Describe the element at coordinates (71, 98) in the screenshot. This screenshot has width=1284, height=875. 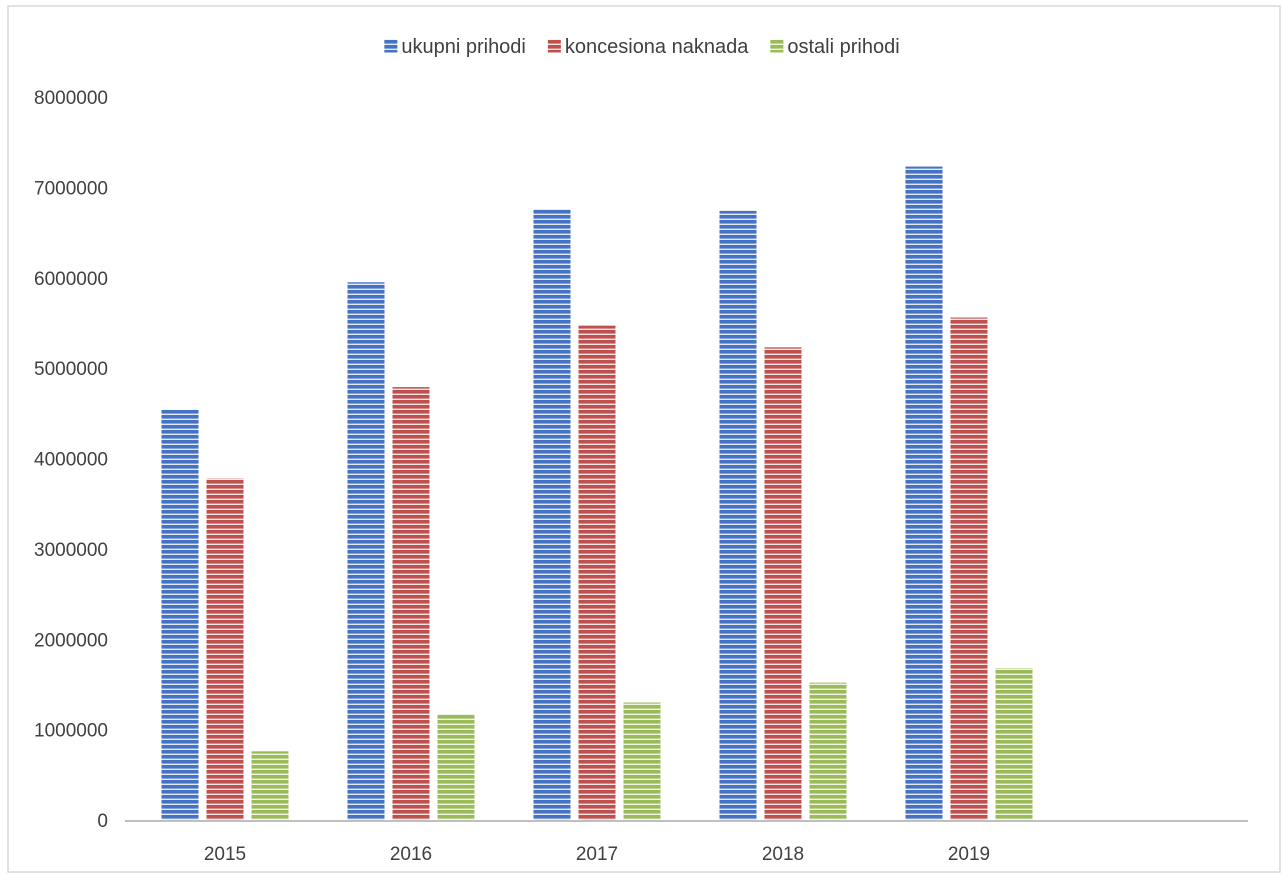
I see `y-tick-label: 8000000` at that location.